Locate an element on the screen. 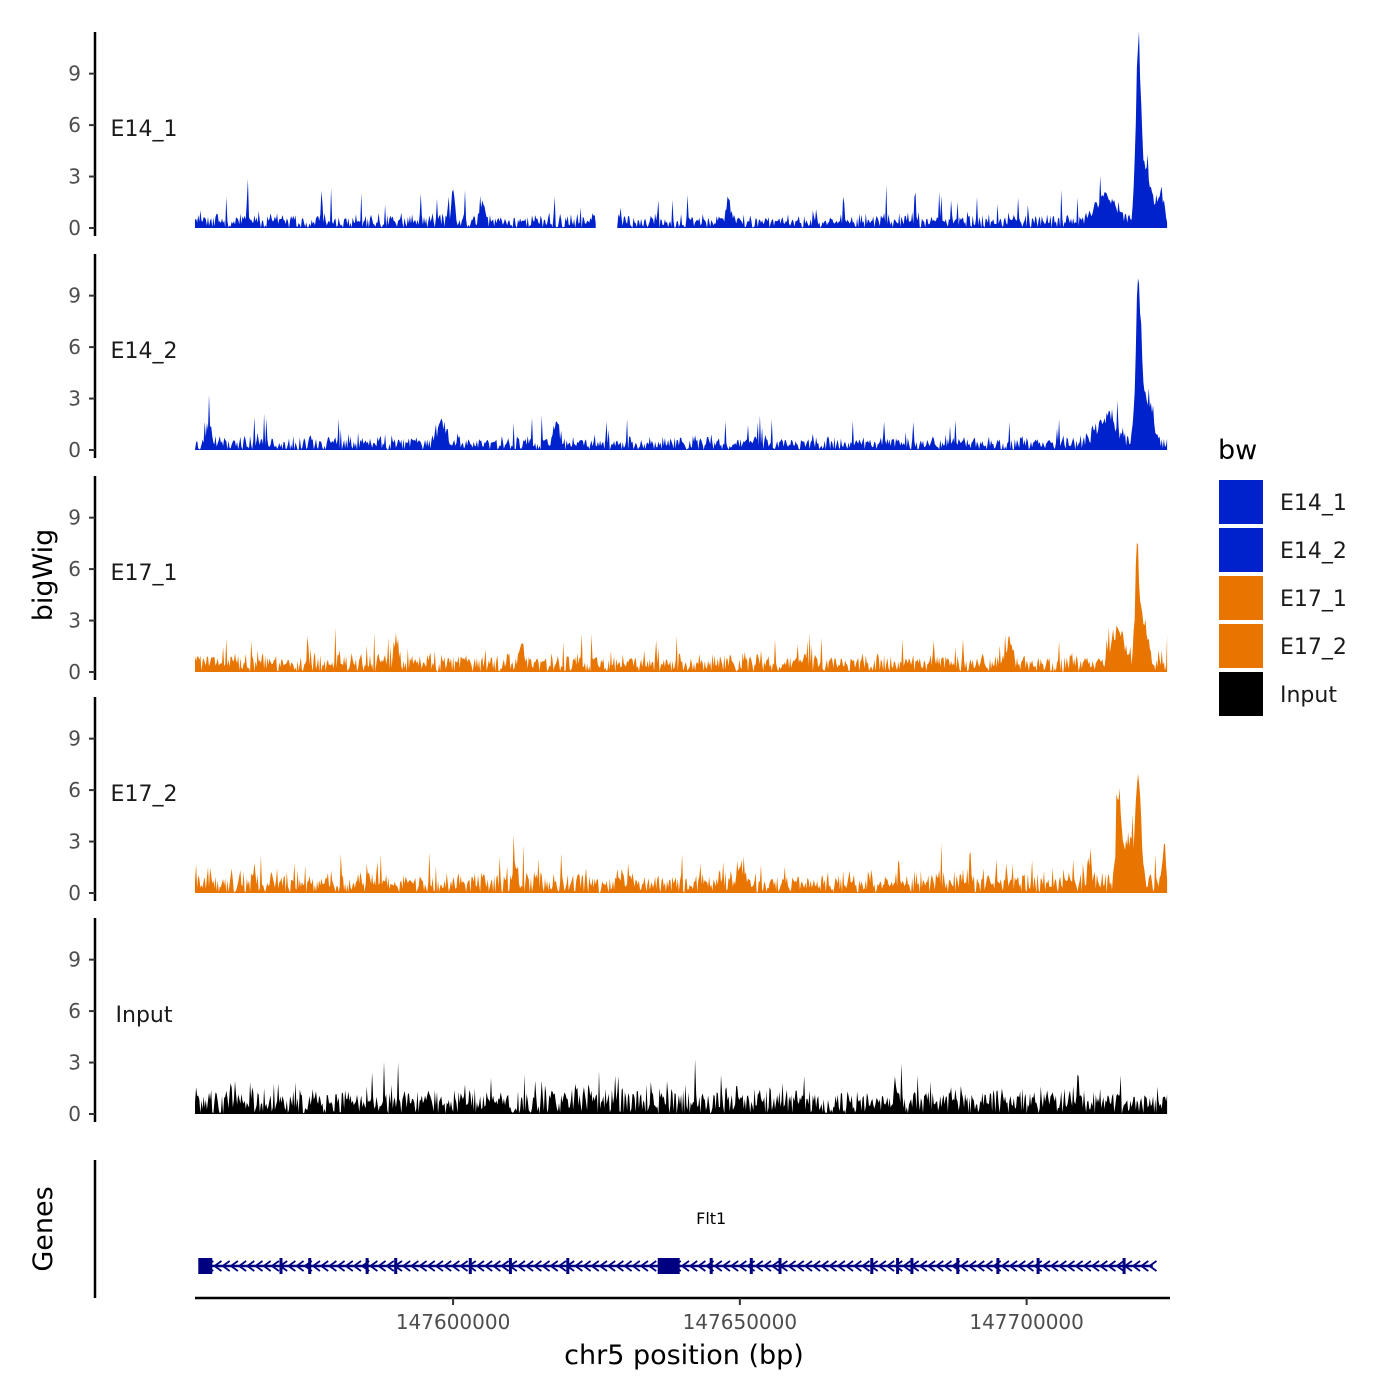 This screenshot has height=1400, width=1400. y-tick-label: 6 is located at coordinates (74, 125).